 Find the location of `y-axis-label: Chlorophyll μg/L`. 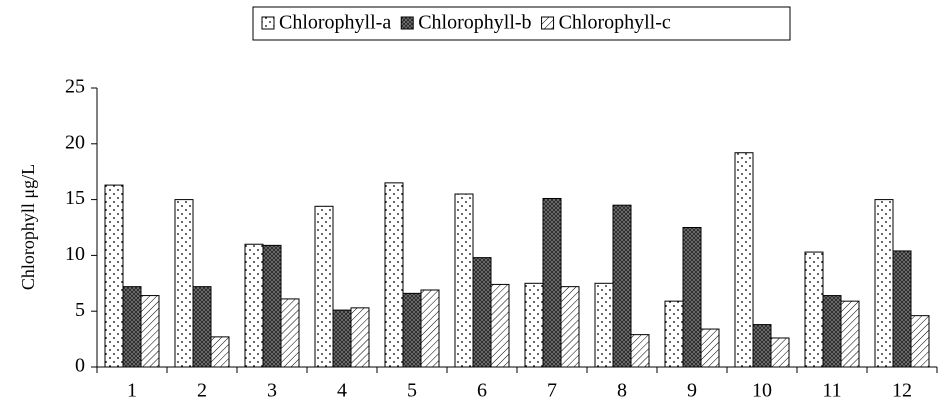

y-axis-label: Chlorophyll μg/L is located at coordinates (28, 227).